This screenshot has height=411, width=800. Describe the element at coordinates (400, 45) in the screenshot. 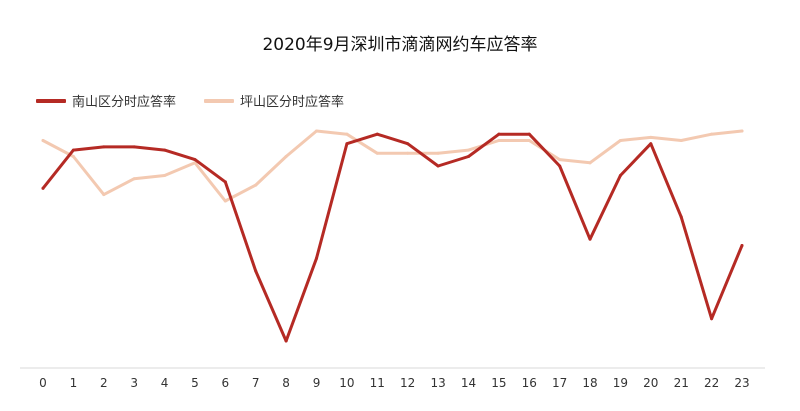

I see `chart-title: 2020年9月深圳市滴滴网约车应答率` at that location.